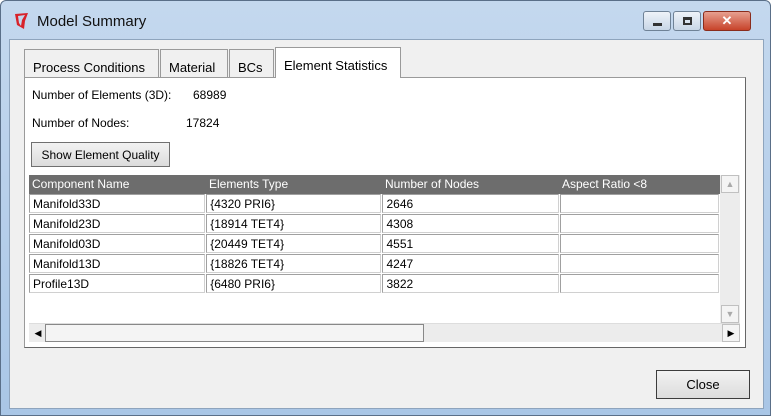  What do you see at coordinates (470, 283) in the screenshot?
I see `cell: 3822` at bounding box center [470, 283].